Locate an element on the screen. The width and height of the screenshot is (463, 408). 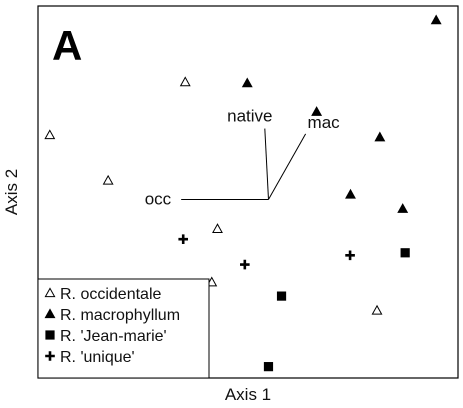
vector-native-label: native is located at coordinates (249, 116).